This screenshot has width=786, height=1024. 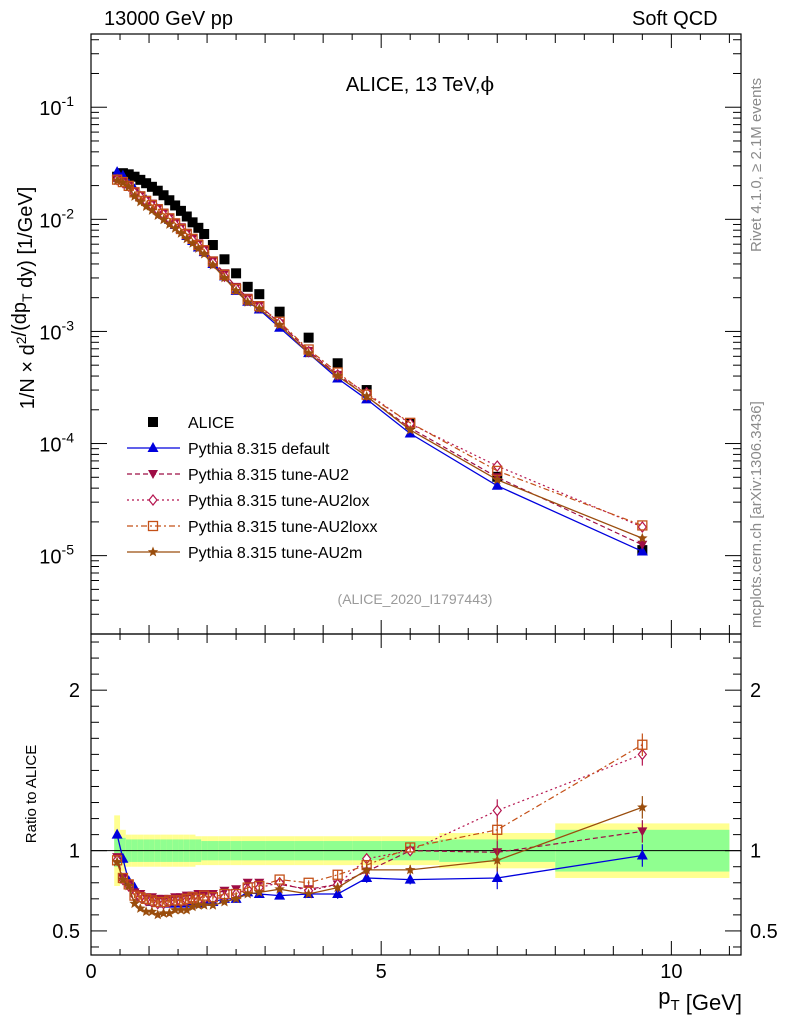 I want to click on y-tick-label: 10⁻⁴, so click(x=56, y=443).